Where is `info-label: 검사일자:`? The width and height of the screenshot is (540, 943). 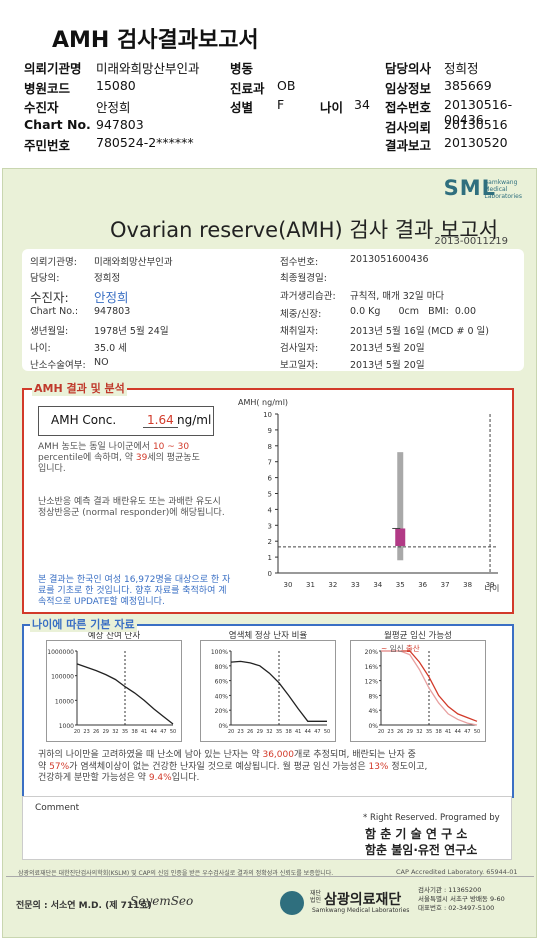 info-label: 검사일자: is located at coordinates (299, 348).